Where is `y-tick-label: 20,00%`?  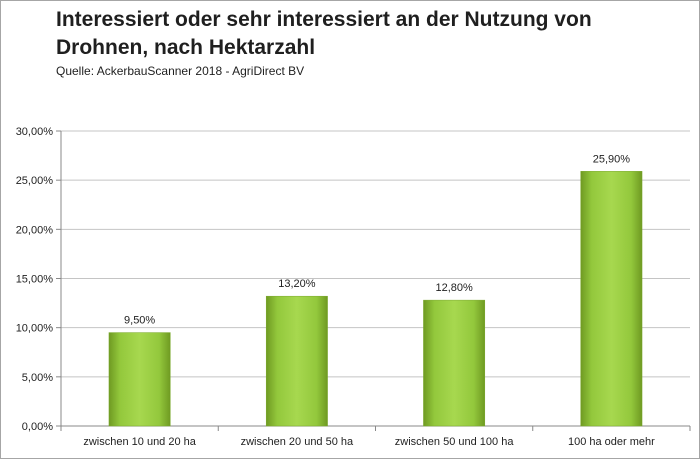 y-tick-label: 20,00% is located at coordinates (35, 230).